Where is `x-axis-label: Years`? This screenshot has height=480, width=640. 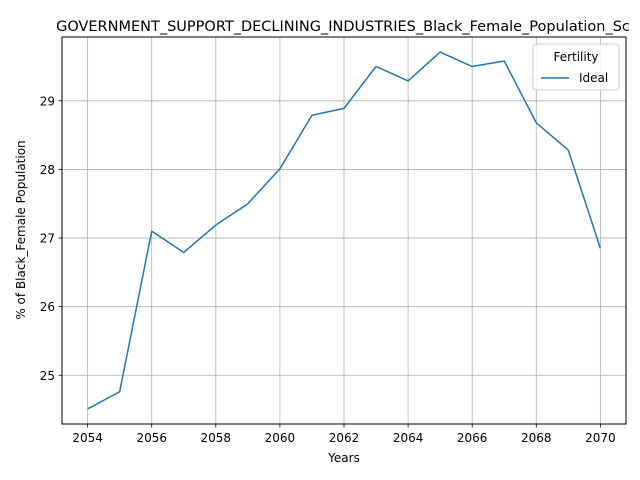
x-axis-label: Years is located at coordinates (343, 458).